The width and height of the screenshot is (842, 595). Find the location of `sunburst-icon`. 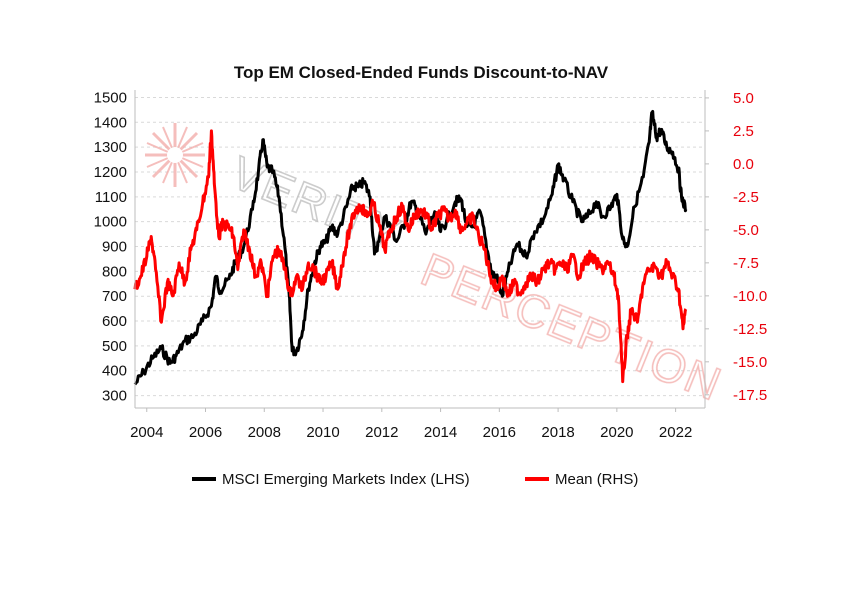

sunburst-icon is located at coordinates (175, 155).